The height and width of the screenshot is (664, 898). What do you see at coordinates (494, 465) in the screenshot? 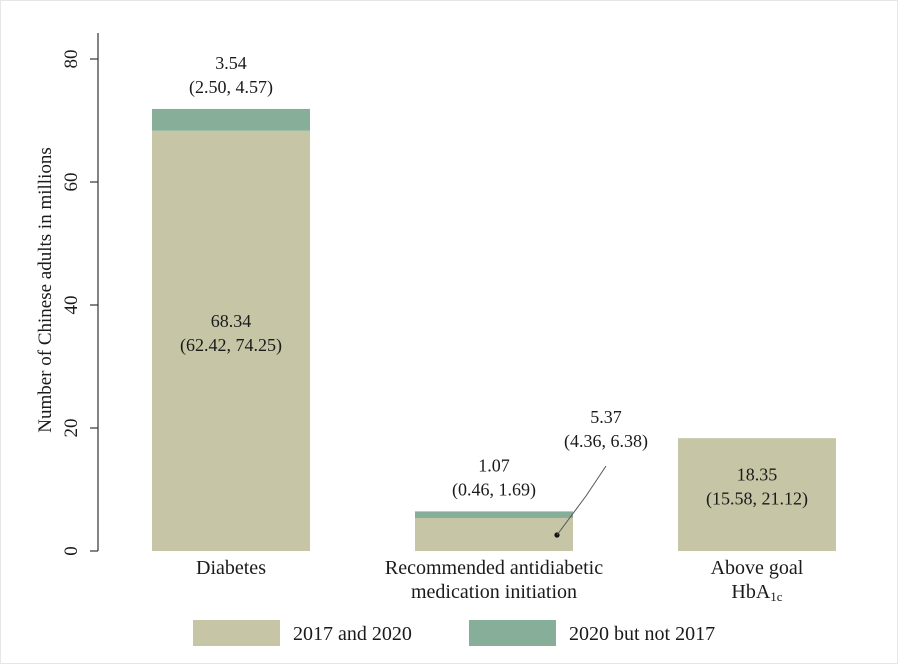
I see `data-label-bar1-s1-value: 1.07` at bounding box center [494, 465].